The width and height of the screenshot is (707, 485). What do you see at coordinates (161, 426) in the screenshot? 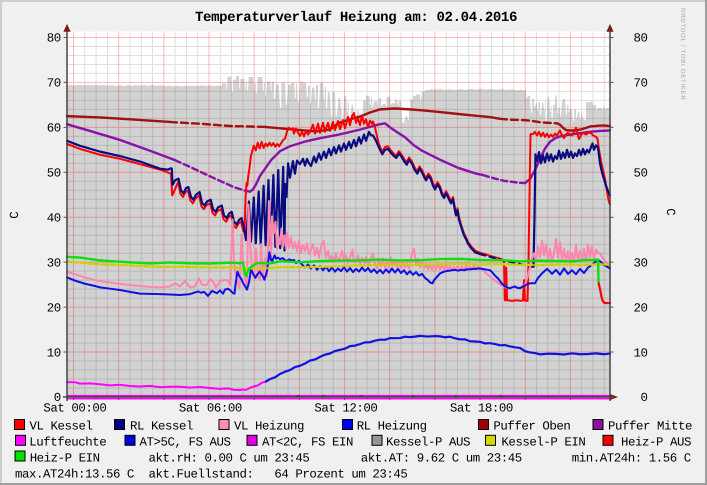
I see `svg-text: RL Kessel` at bounding box center [161, 426].